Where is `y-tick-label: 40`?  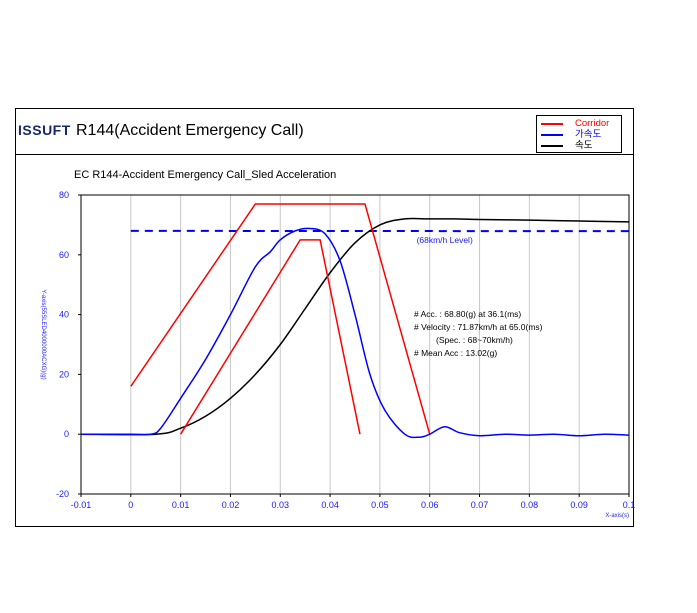
y-tick-label: 40 is located at coordinates (64, 315).